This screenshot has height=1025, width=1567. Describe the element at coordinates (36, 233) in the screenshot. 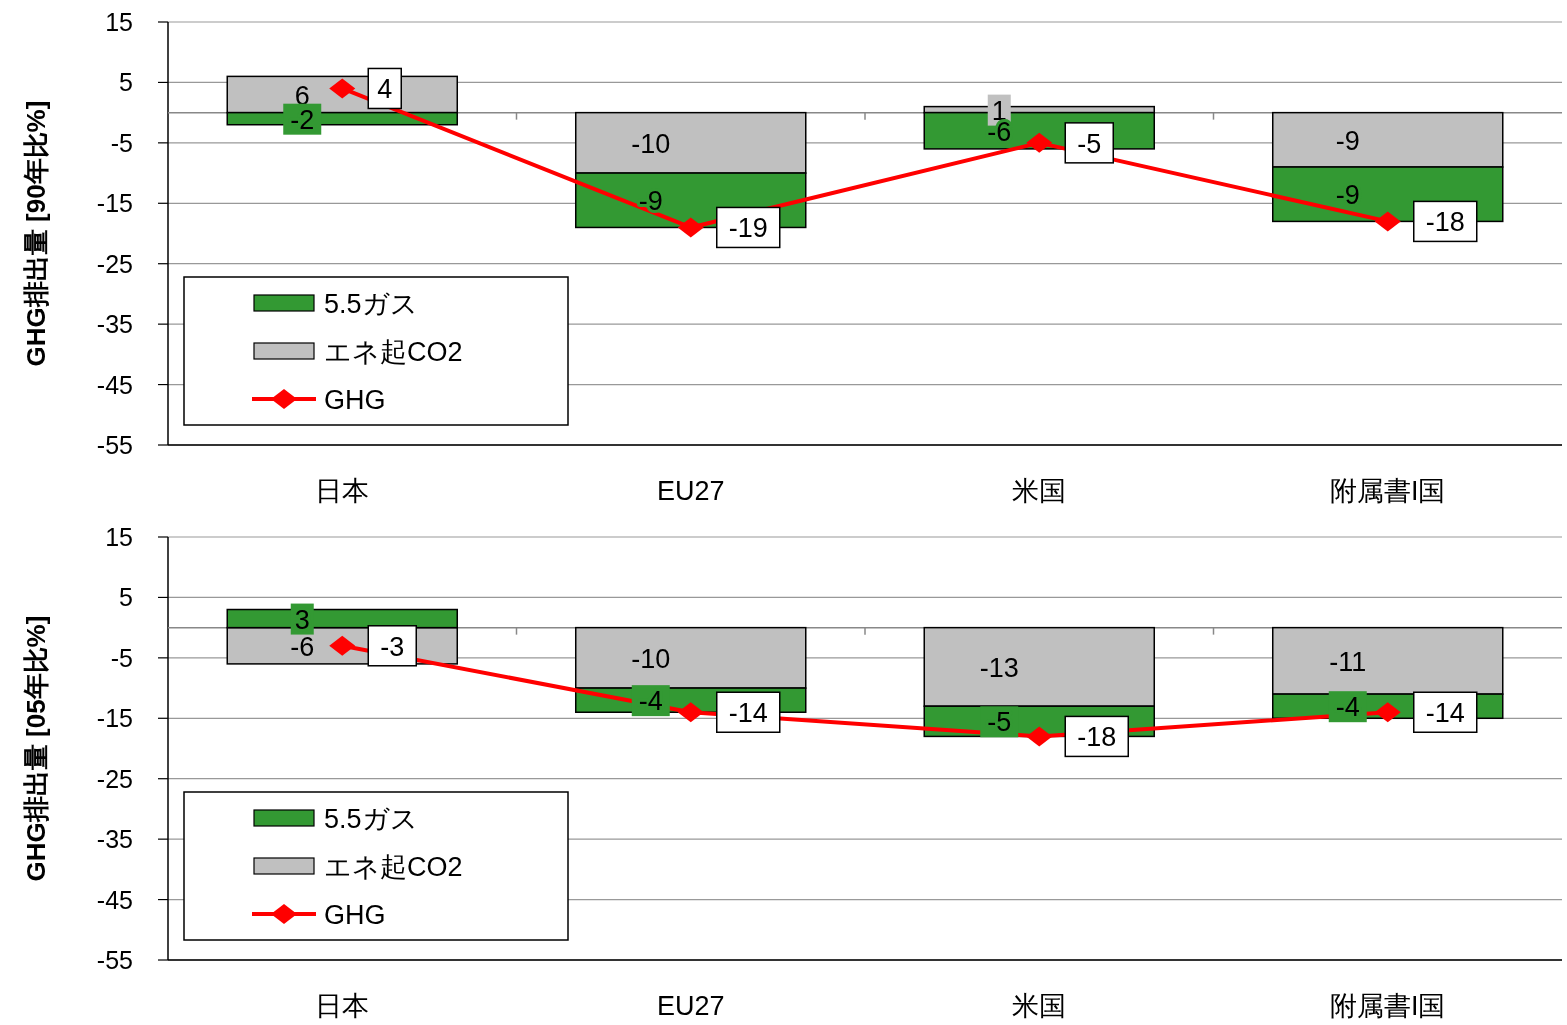

I see `y-axis-title: GHG排出量 [90年比%]` at that location.